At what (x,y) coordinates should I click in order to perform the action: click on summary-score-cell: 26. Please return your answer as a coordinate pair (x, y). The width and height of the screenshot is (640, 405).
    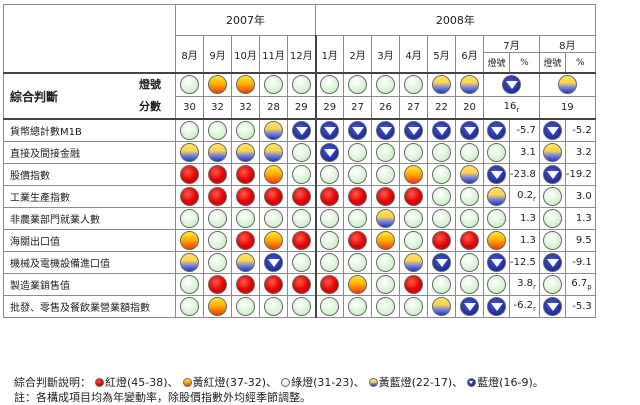
    Looking at the image, I should click on (385, 107).